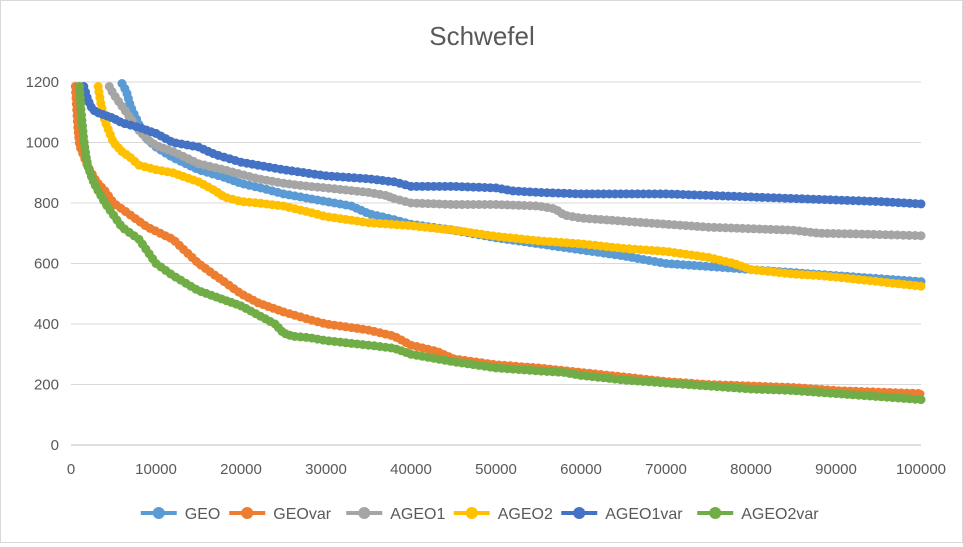  What do you see at coordinates (496, 469) in the screenshot?
I see `x-tick-label: 50000` at bounding box center [496, 469].